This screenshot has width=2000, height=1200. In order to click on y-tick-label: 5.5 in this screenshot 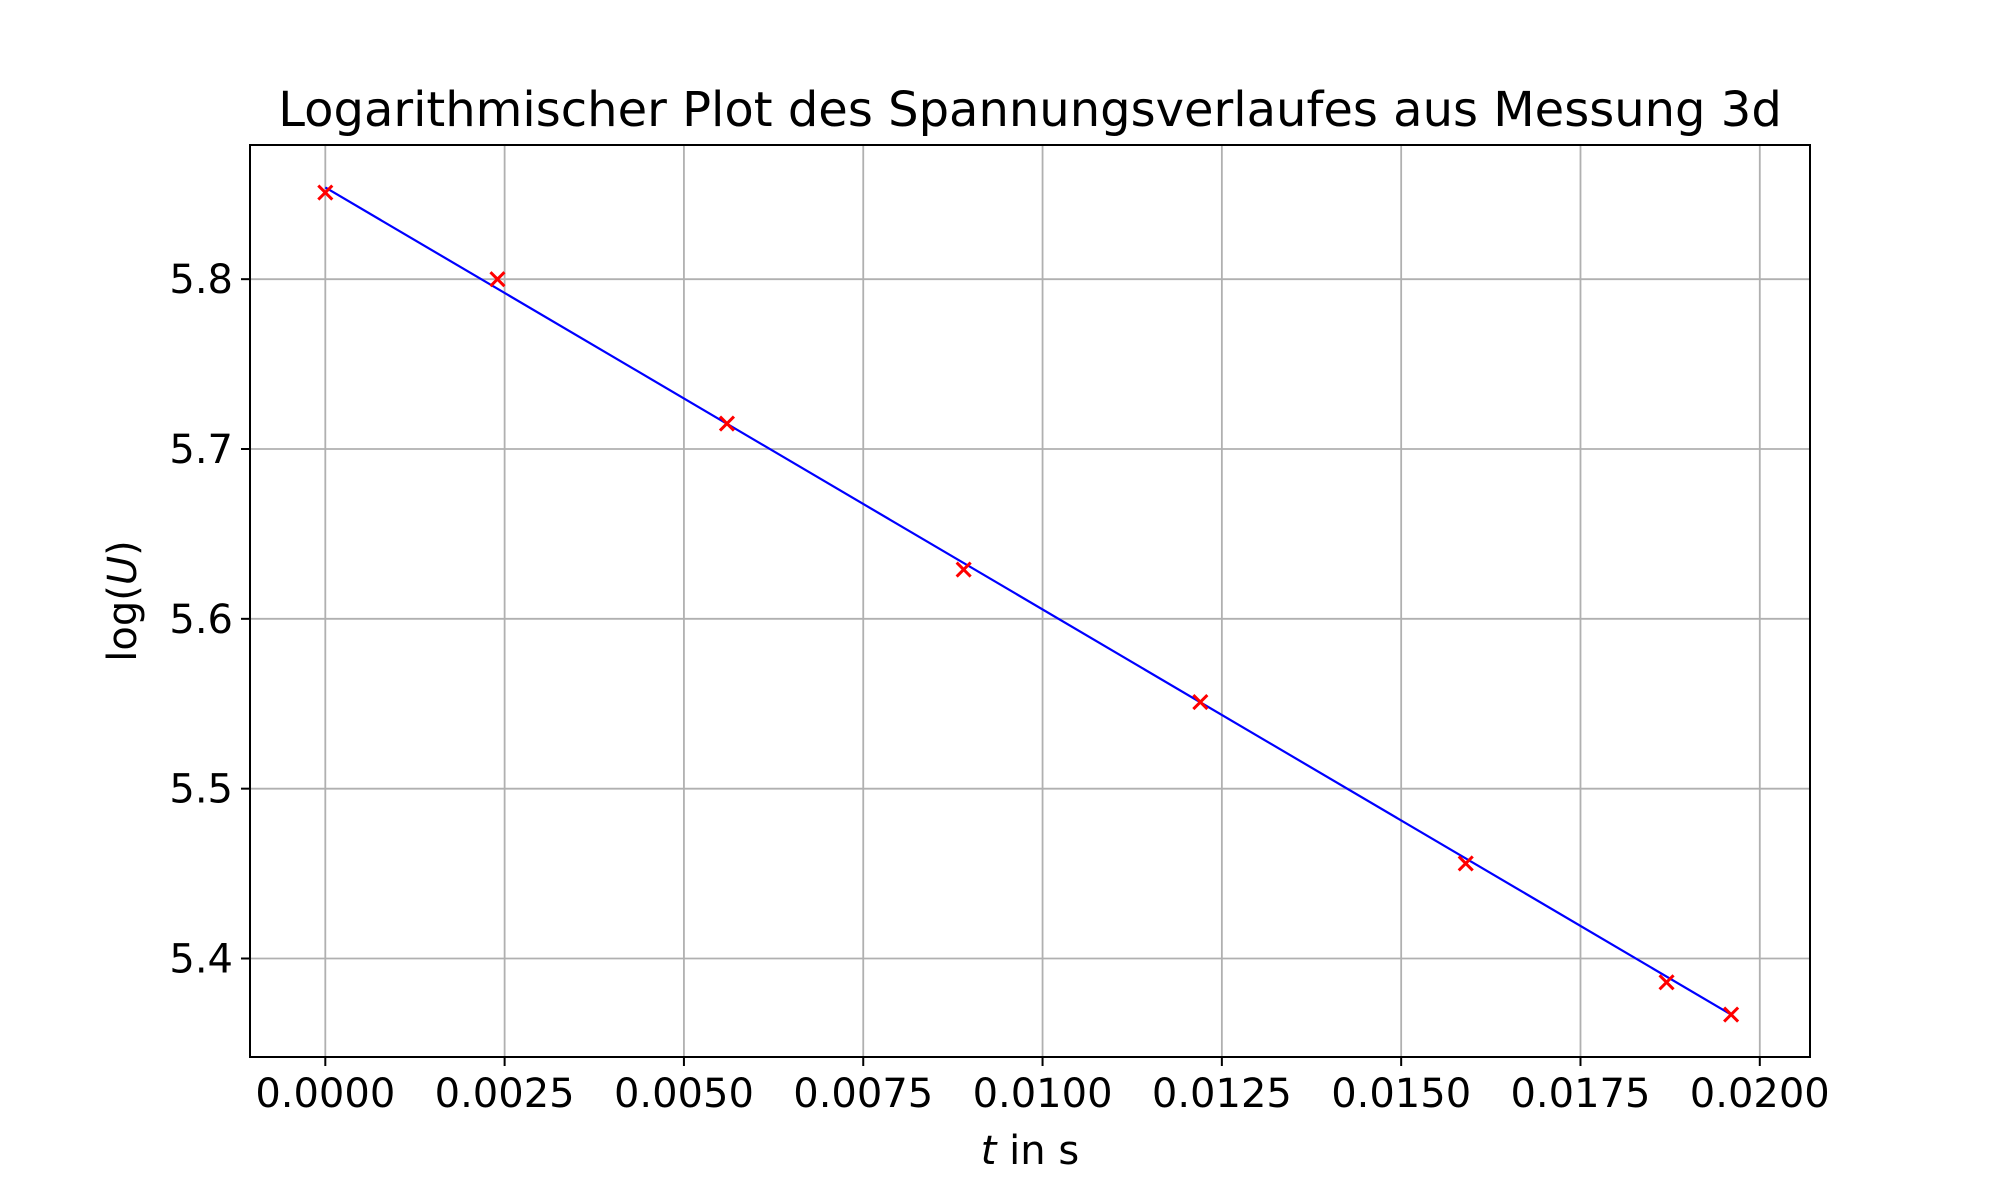, I will do `click(201, 790)`.